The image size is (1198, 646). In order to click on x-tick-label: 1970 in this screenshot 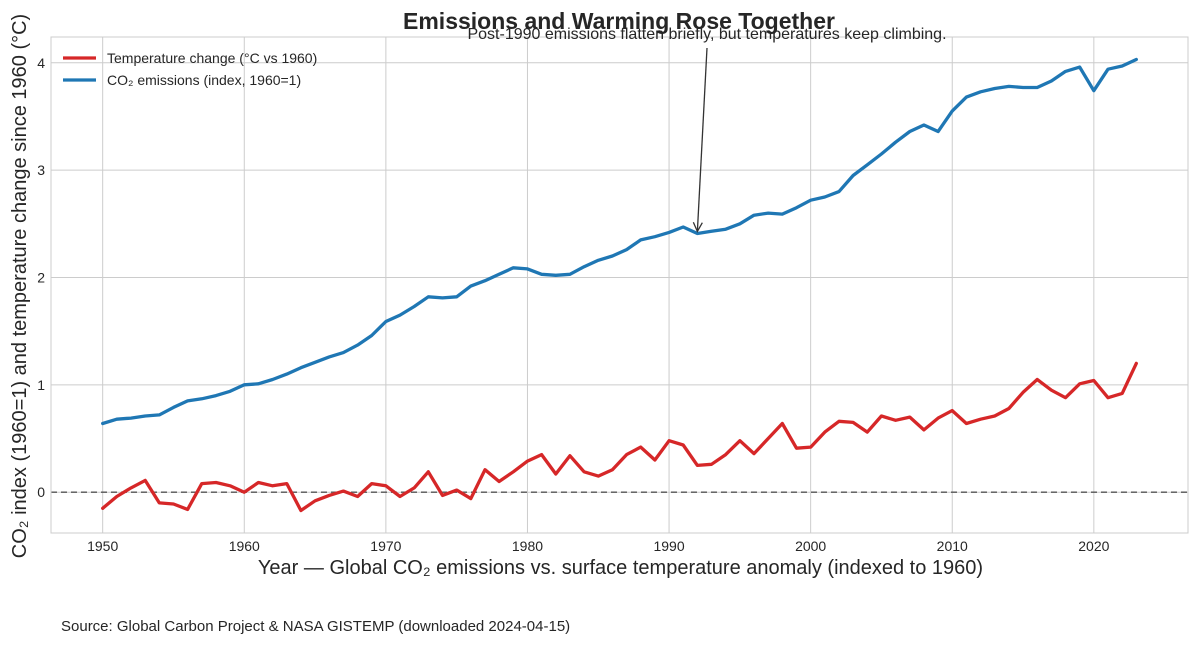, I will do `click(385, 546)`.